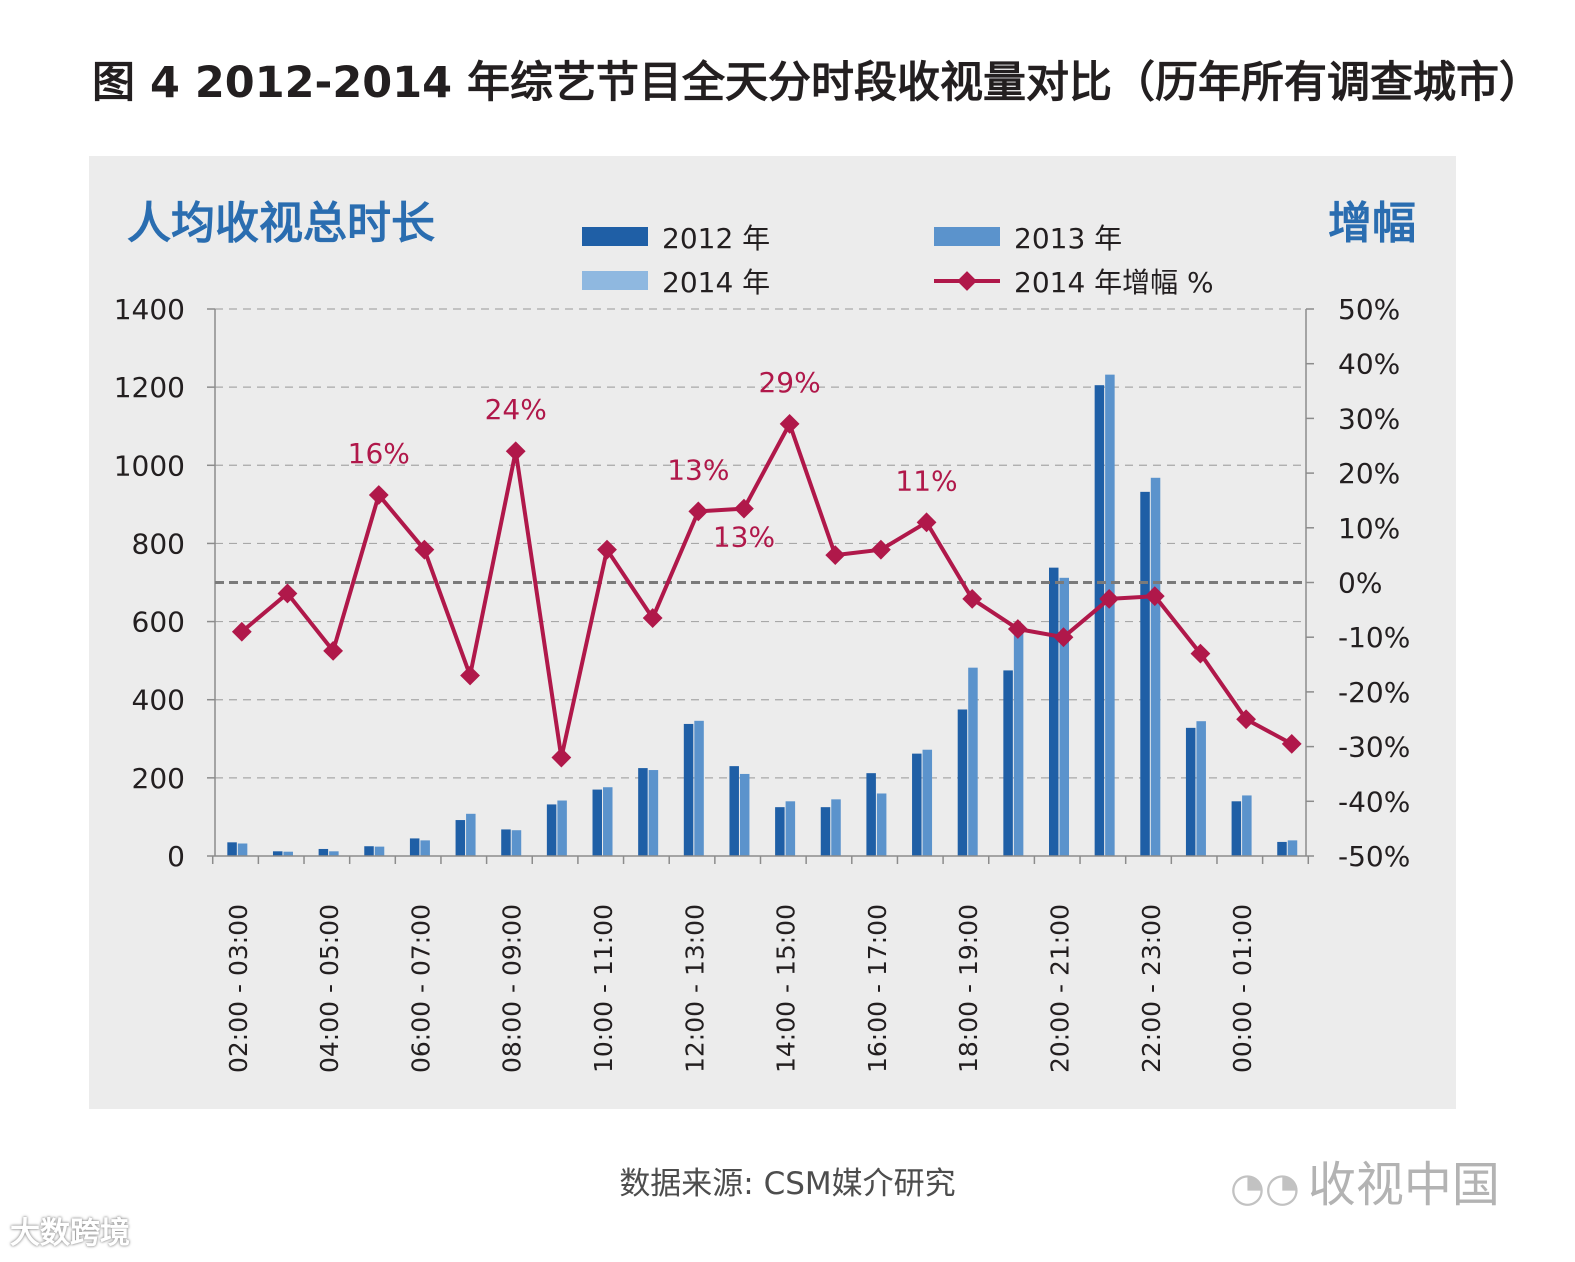 Image resolution: width=1575 pixels, height=1262 pixels. Describe the element at coordinates (516, 409) in the screenshot. I see `data-label-1: 24%` at that location.